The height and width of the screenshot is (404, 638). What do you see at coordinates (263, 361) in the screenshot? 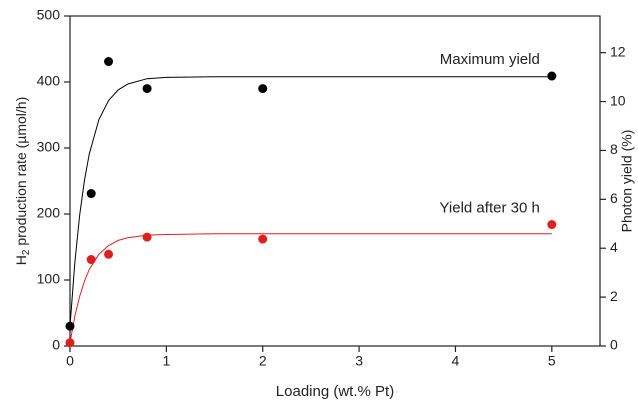
I see `x-tick-label: 2` at bounding box center [263, 361].